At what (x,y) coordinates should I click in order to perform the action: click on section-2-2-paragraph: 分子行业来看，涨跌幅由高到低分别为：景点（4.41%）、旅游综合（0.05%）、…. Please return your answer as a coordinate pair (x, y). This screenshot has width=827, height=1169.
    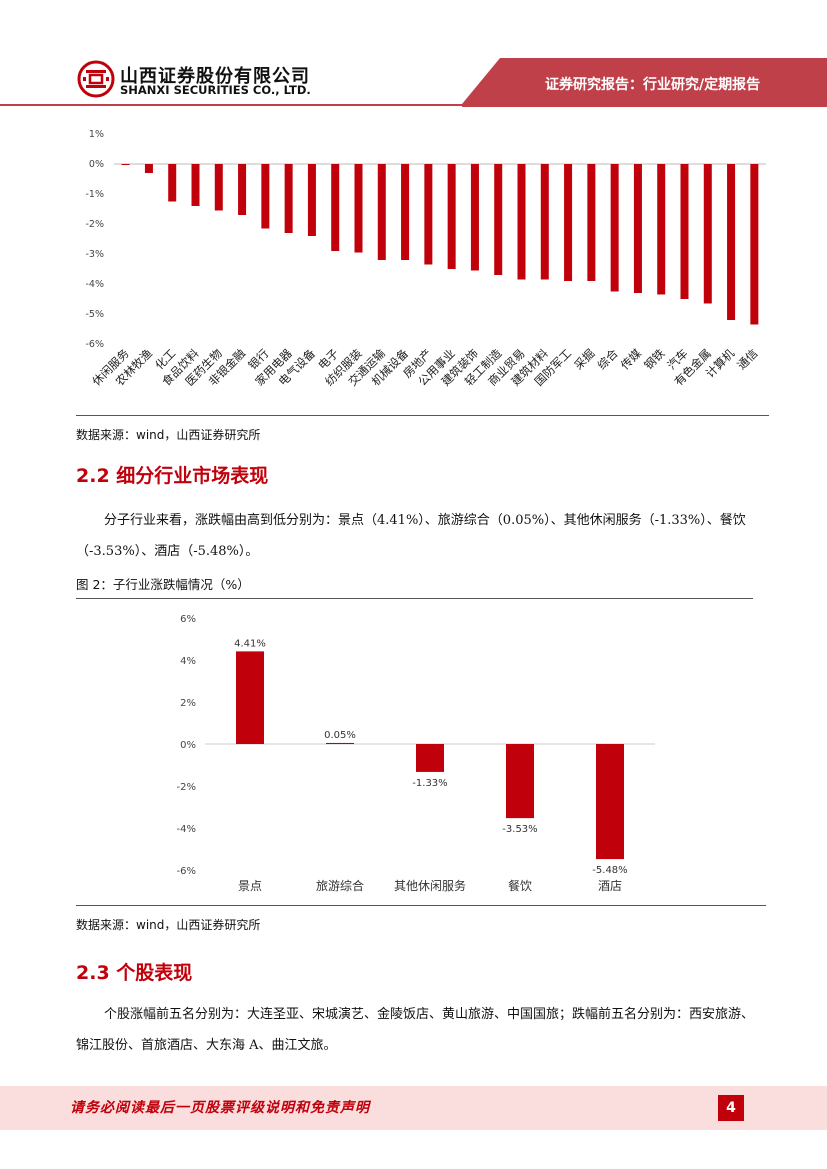
    Looking at the image, I should click on (421, 536).